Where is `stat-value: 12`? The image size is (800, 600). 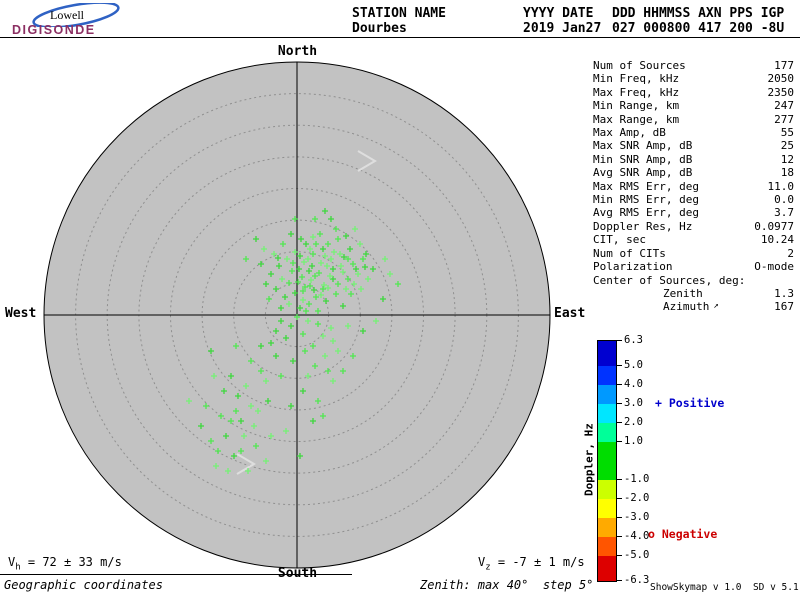
stat-value: 12 is located at coordinates (787, 159).